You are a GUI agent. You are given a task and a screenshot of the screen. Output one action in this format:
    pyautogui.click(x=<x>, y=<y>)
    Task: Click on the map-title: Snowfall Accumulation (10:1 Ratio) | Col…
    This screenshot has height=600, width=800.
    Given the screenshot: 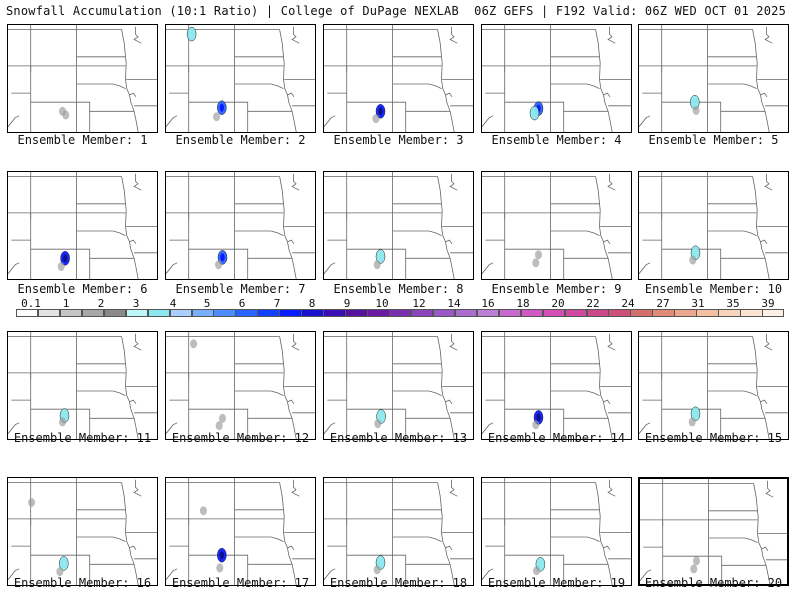 What is the action you would take?
    pyautogui.click(x=232, y=11)
    